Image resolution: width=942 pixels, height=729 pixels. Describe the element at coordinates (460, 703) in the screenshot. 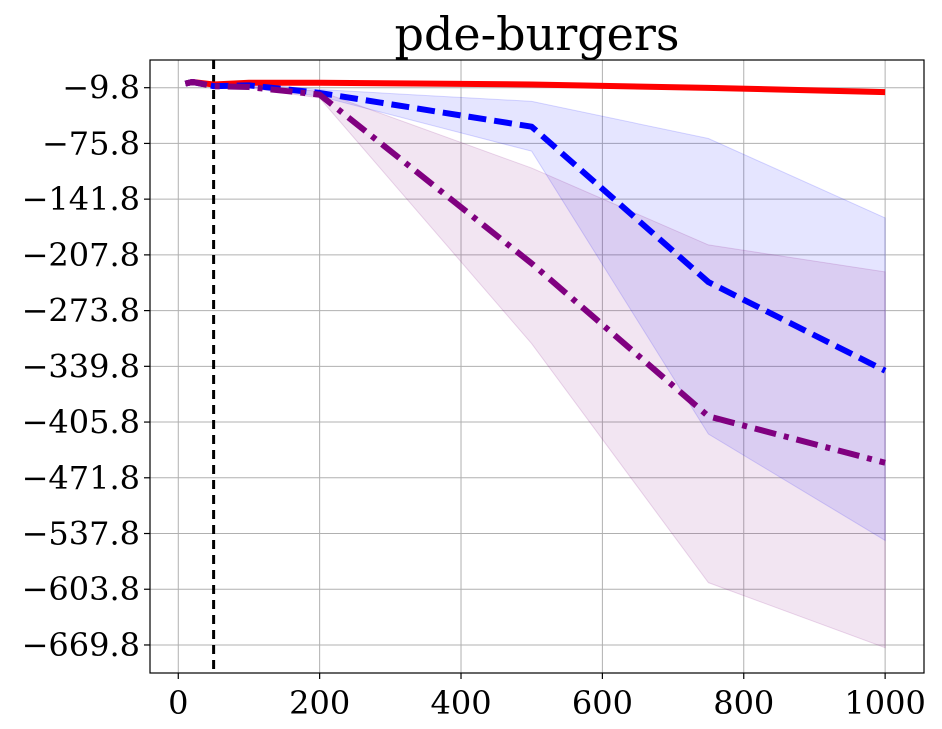

I see `x-tick-label: 400` at that location.